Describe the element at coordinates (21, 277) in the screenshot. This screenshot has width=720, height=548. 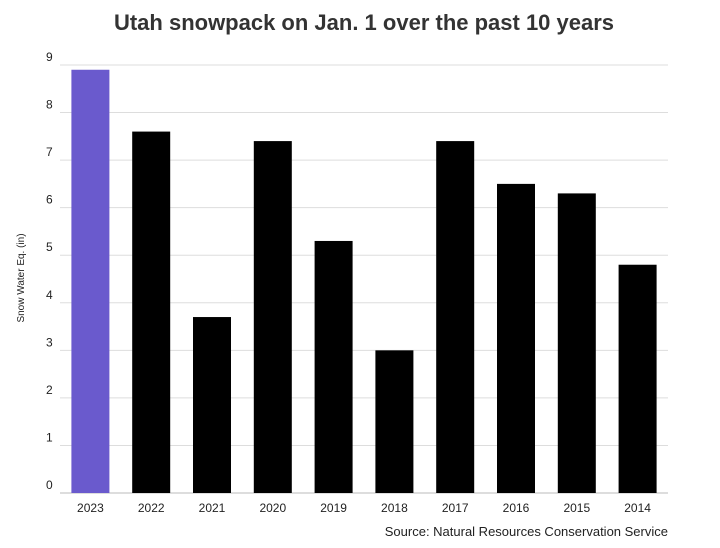
I see `y-axis-label: Snow Water Eq. (in)` at that location.